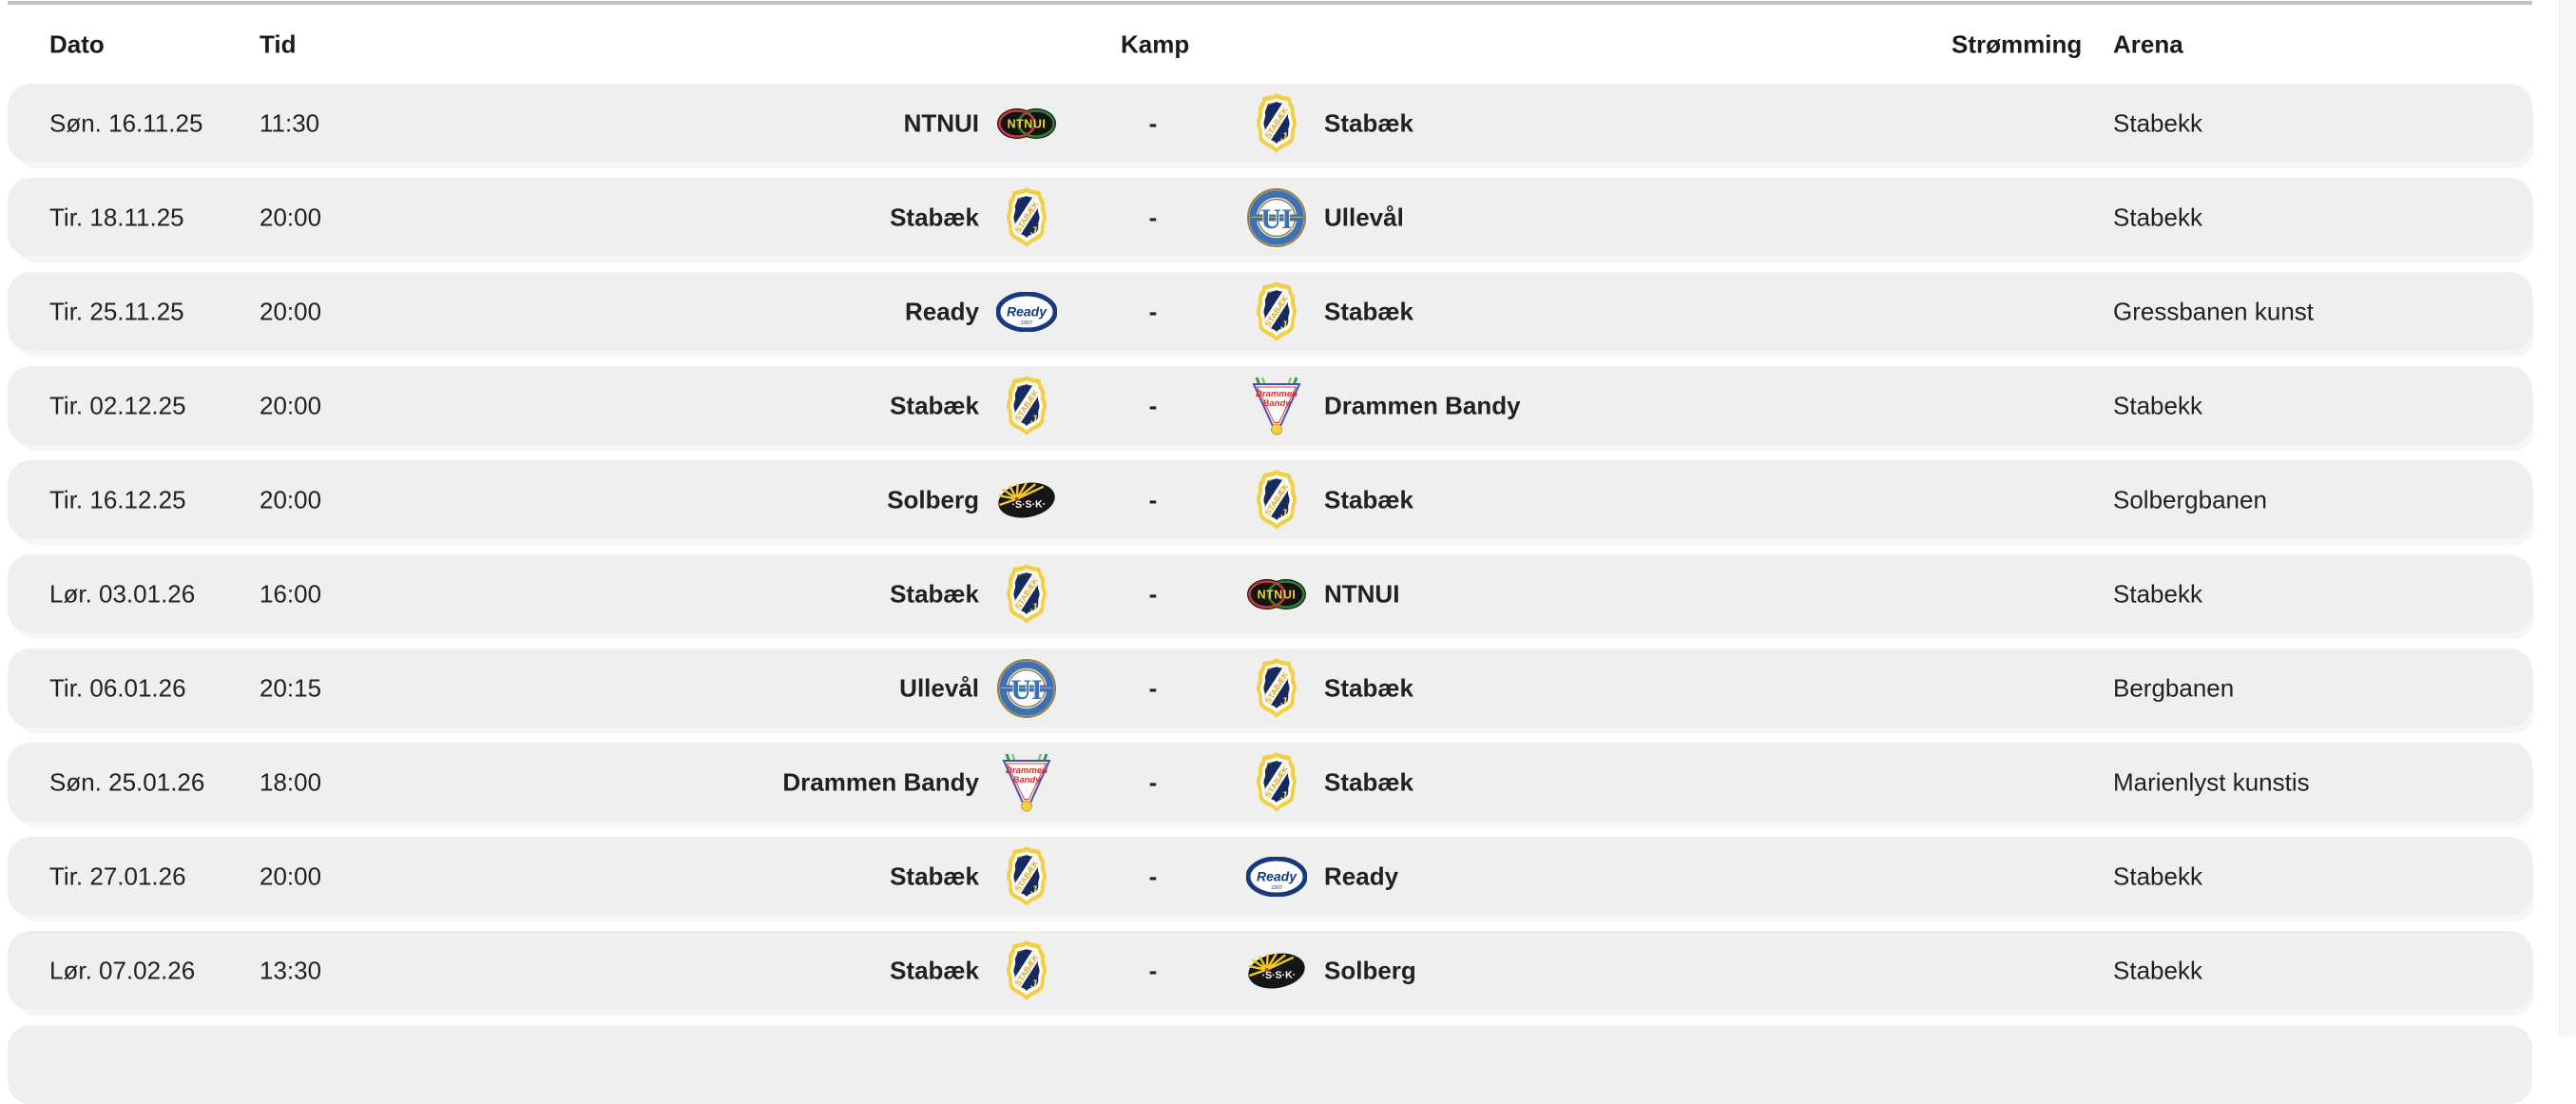 This screenshot has height=1104, width=2576. What do you see at coordinates (77, 44) in the screenshot?
I see `column-header-dato: Dato` at bounding box center [77, 44].